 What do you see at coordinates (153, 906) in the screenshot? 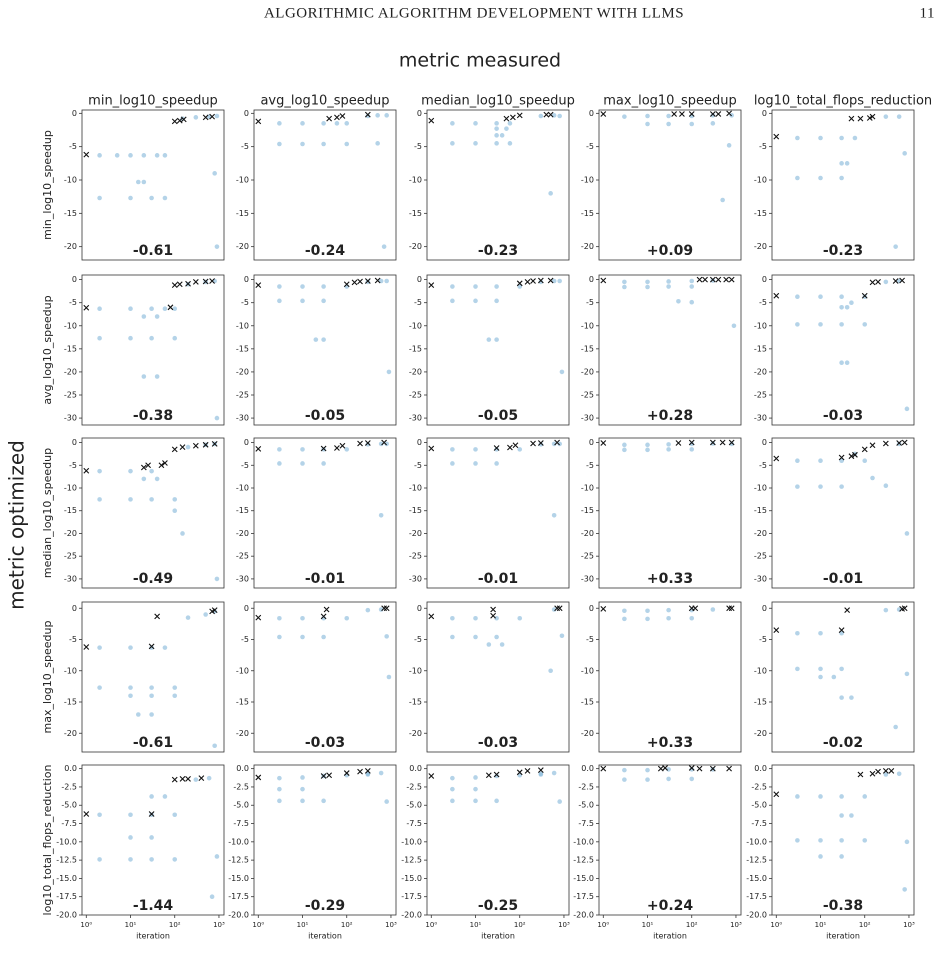
I see `correlation-label: -1.44` at bounding box center [153, 906].